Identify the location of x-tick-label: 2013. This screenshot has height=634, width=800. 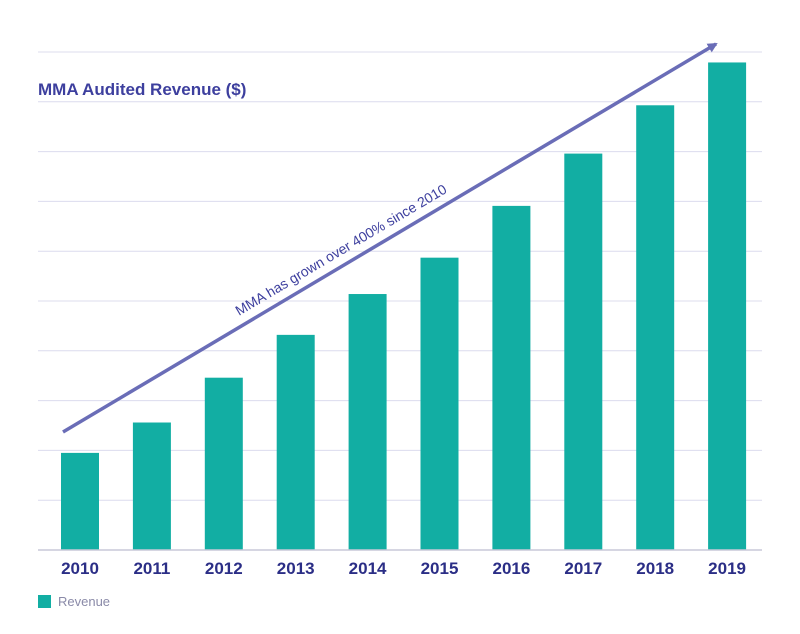
(296, 568).